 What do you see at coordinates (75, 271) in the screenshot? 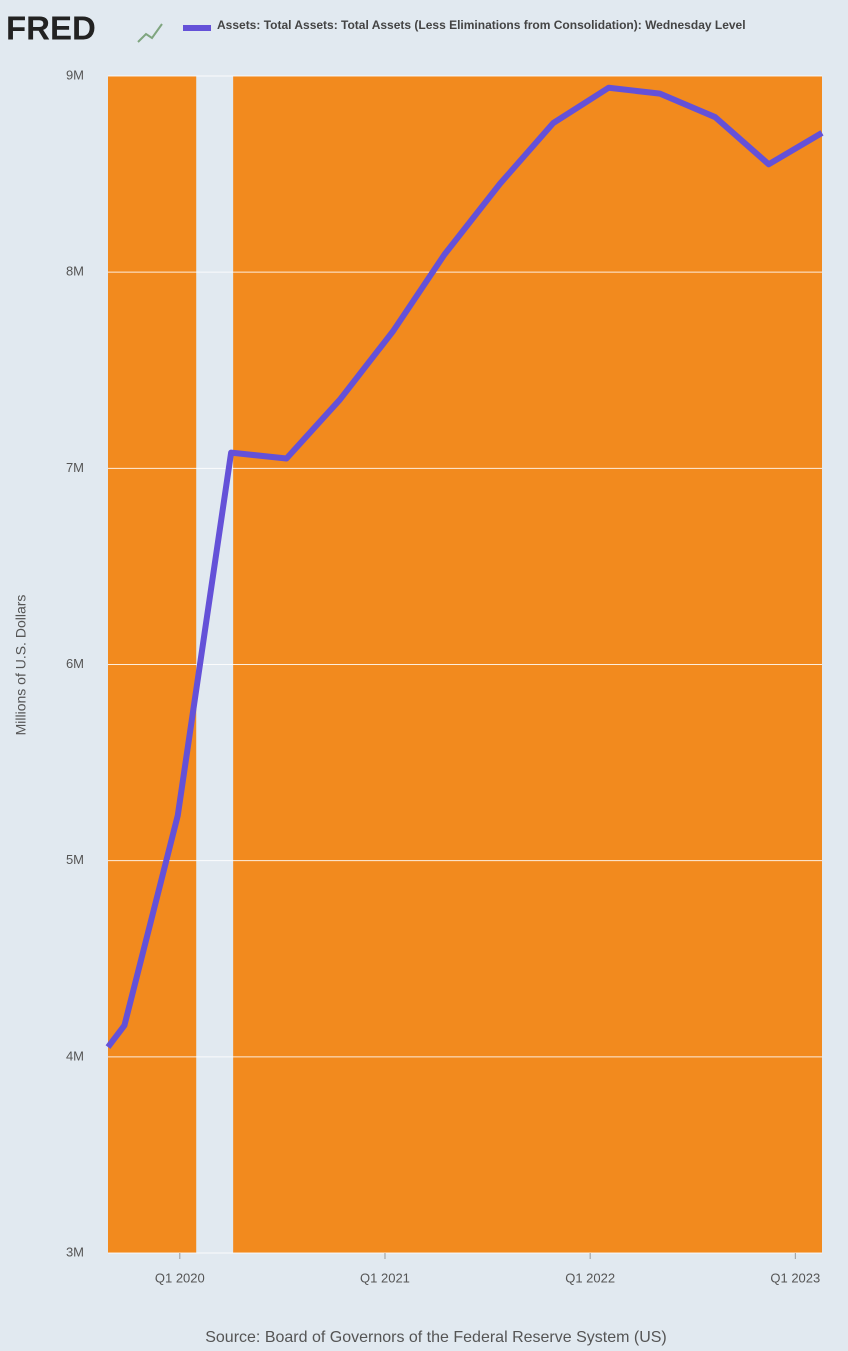
I see `y-tick-label: 8M` at bounding box center [75, 271].